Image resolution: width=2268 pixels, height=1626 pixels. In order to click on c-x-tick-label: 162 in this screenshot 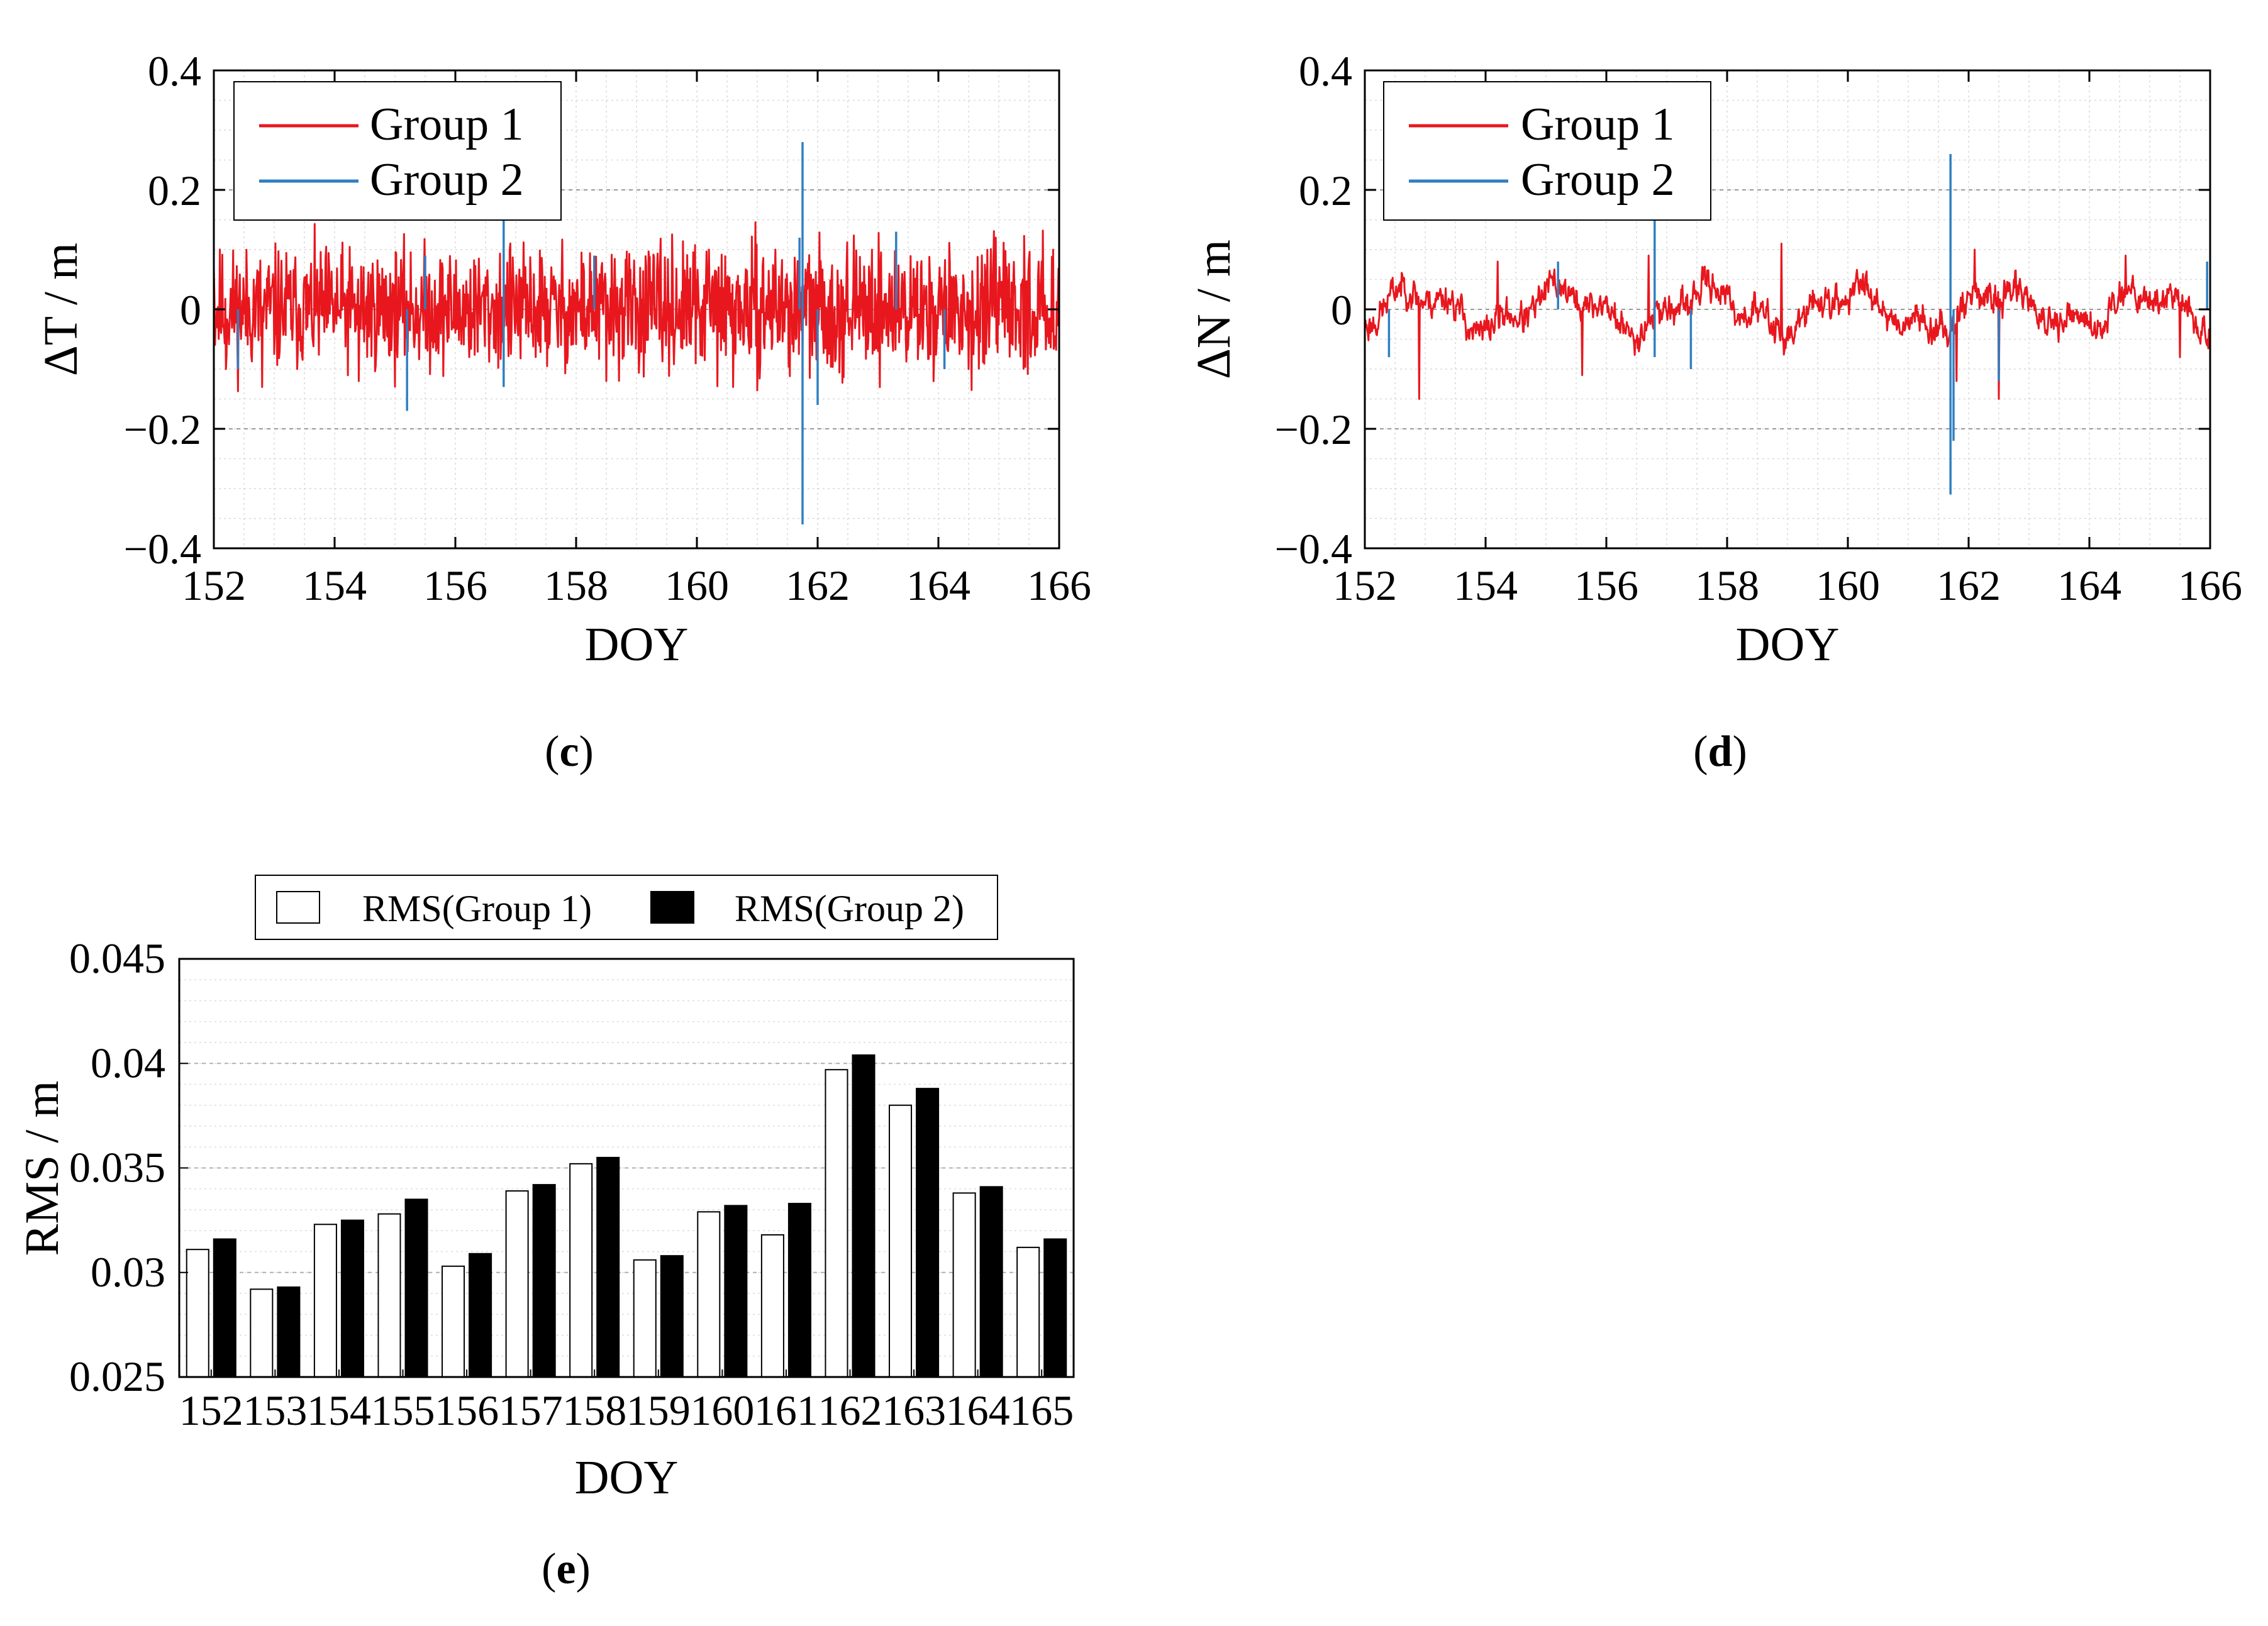, I will do `click(818, 585)`.